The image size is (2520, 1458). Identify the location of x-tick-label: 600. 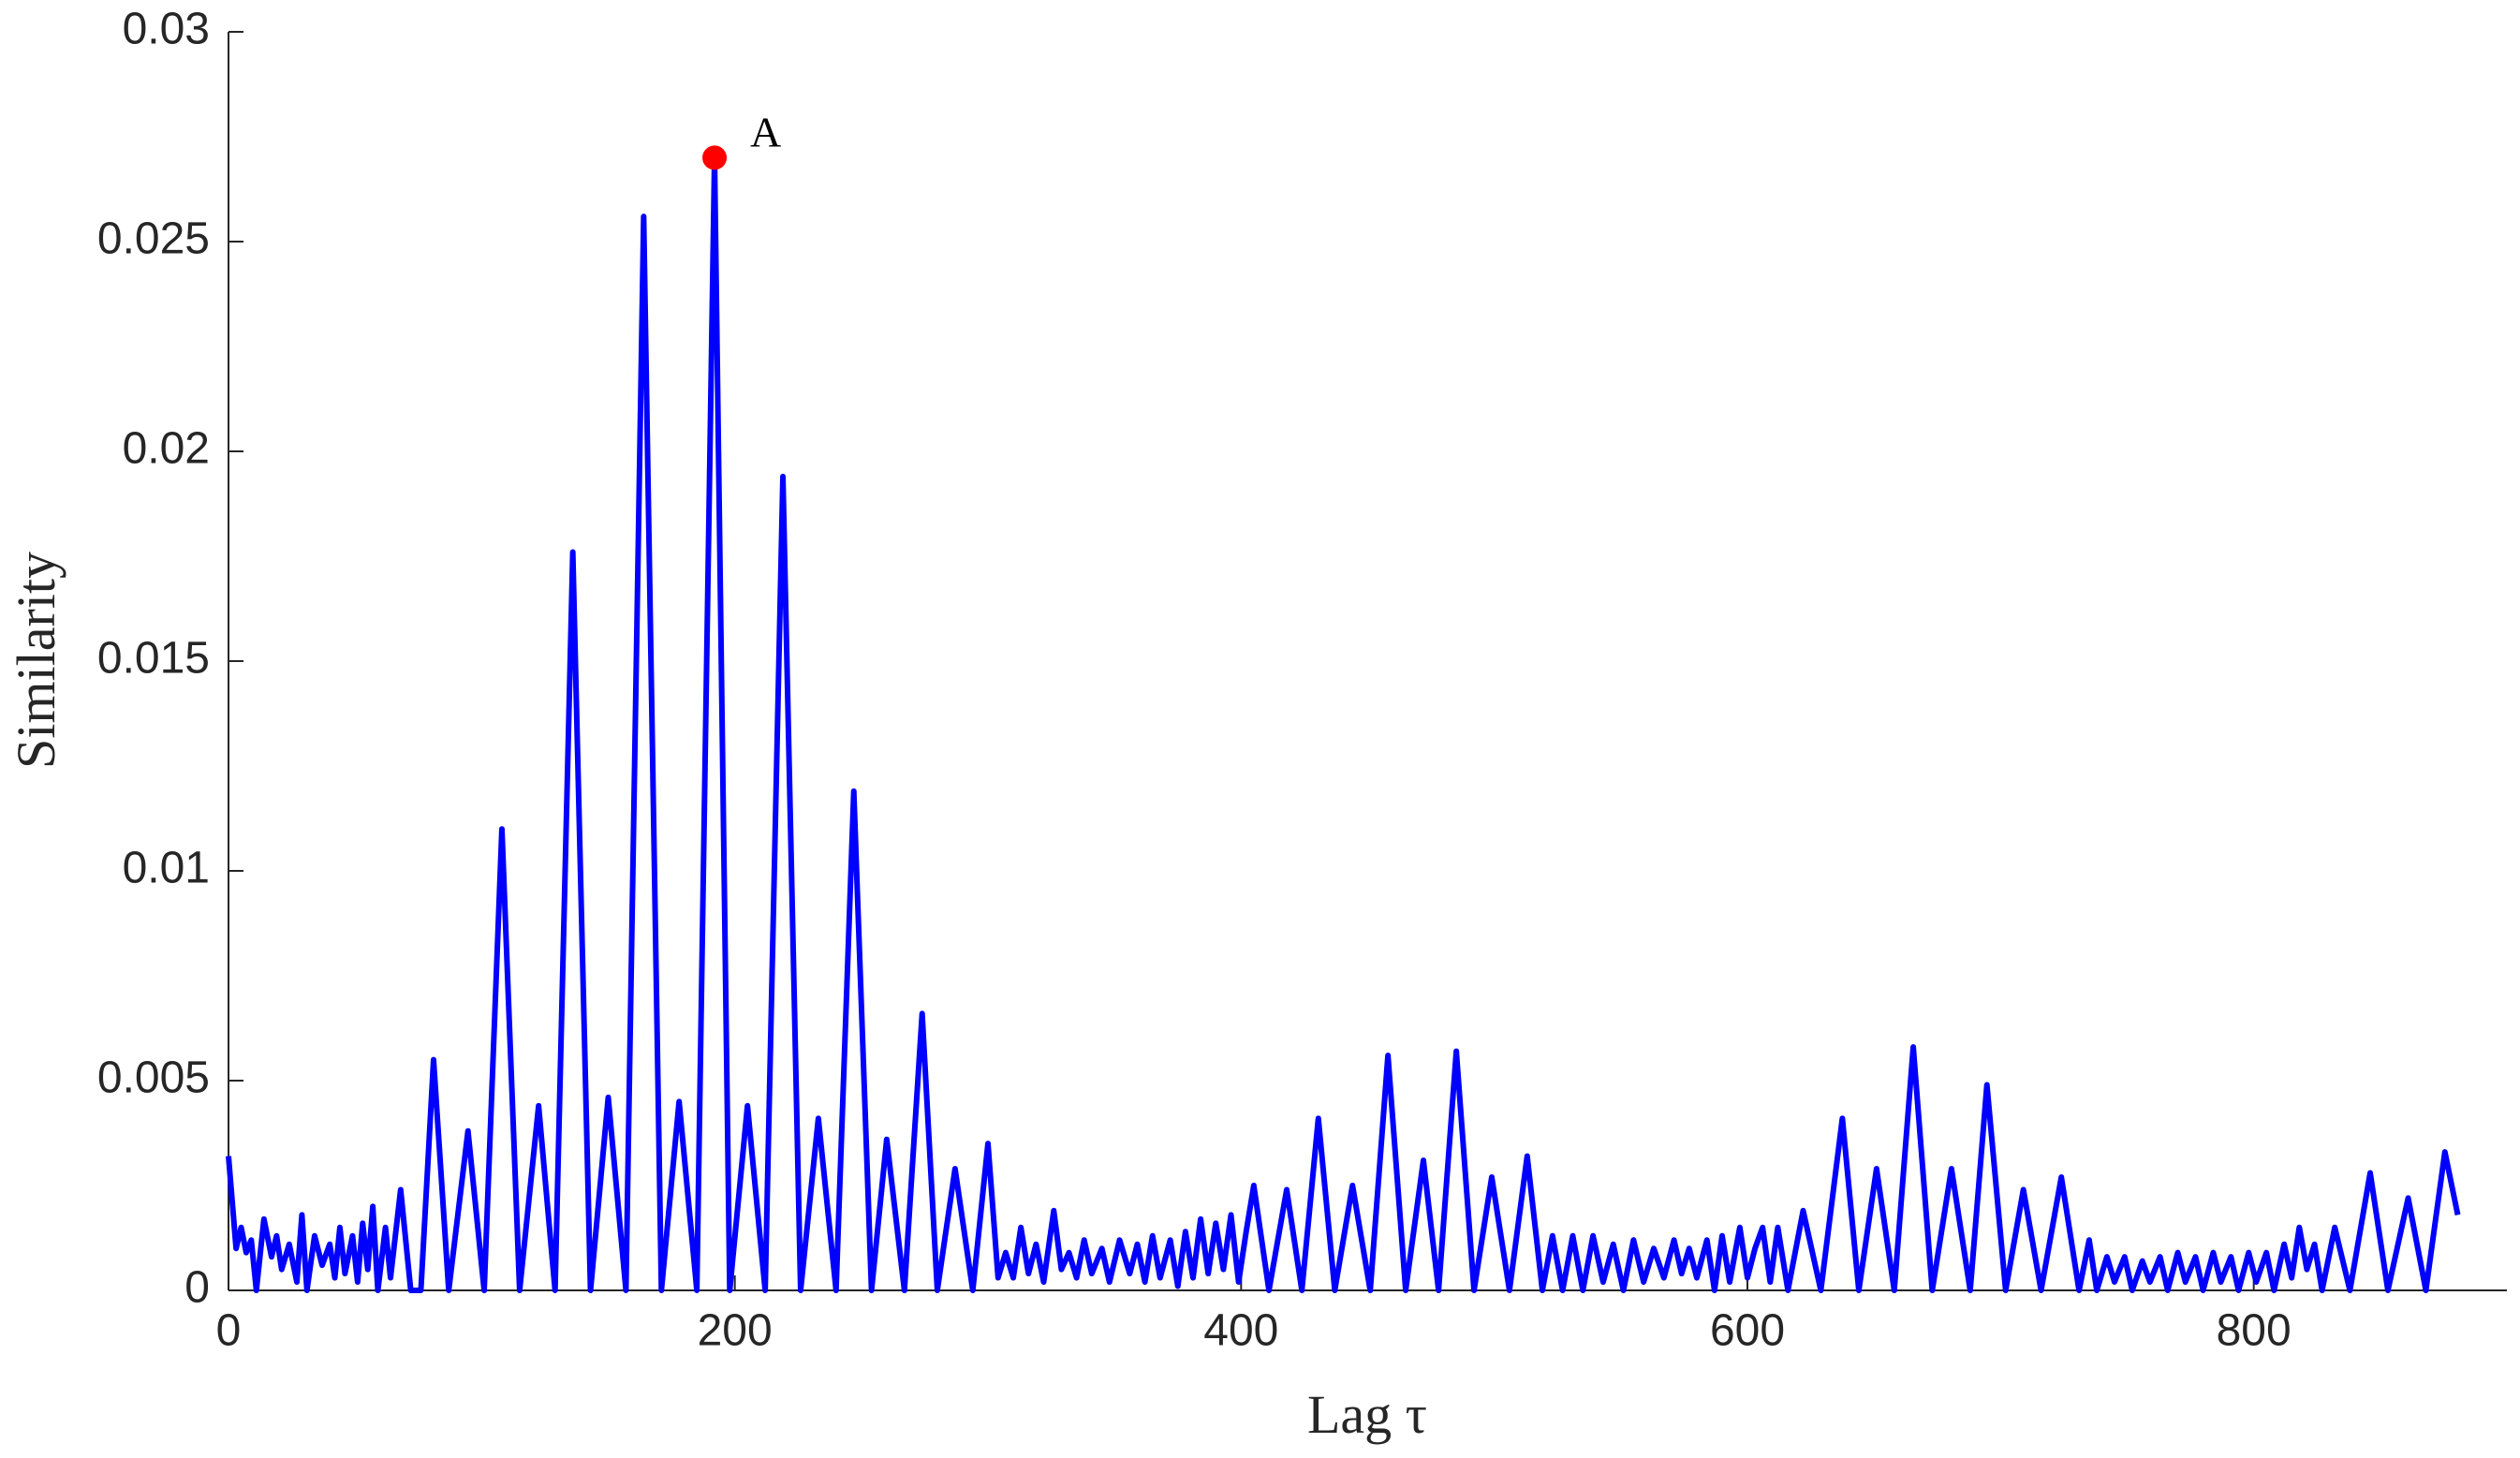
(1747, 1331).